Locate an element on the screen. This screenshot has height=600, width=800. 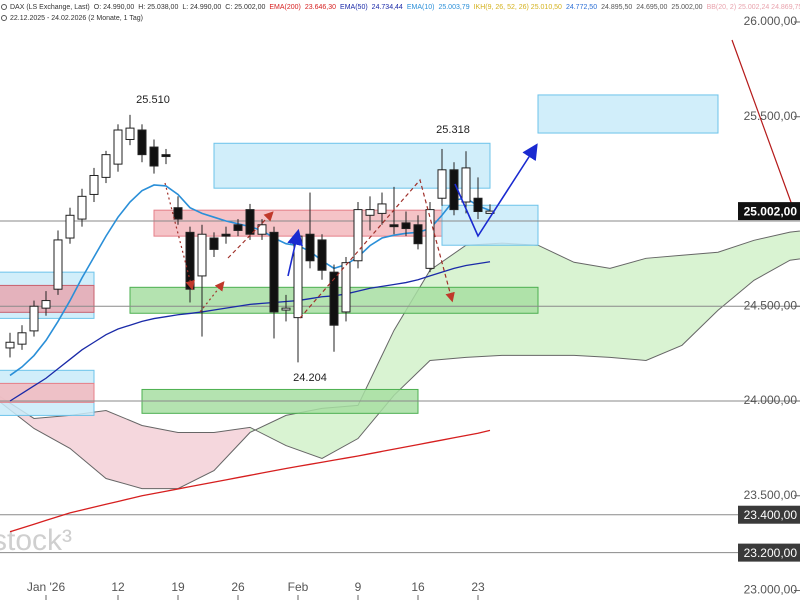
x-tick-label: Jan '26 is located at coordinates (46, 587).